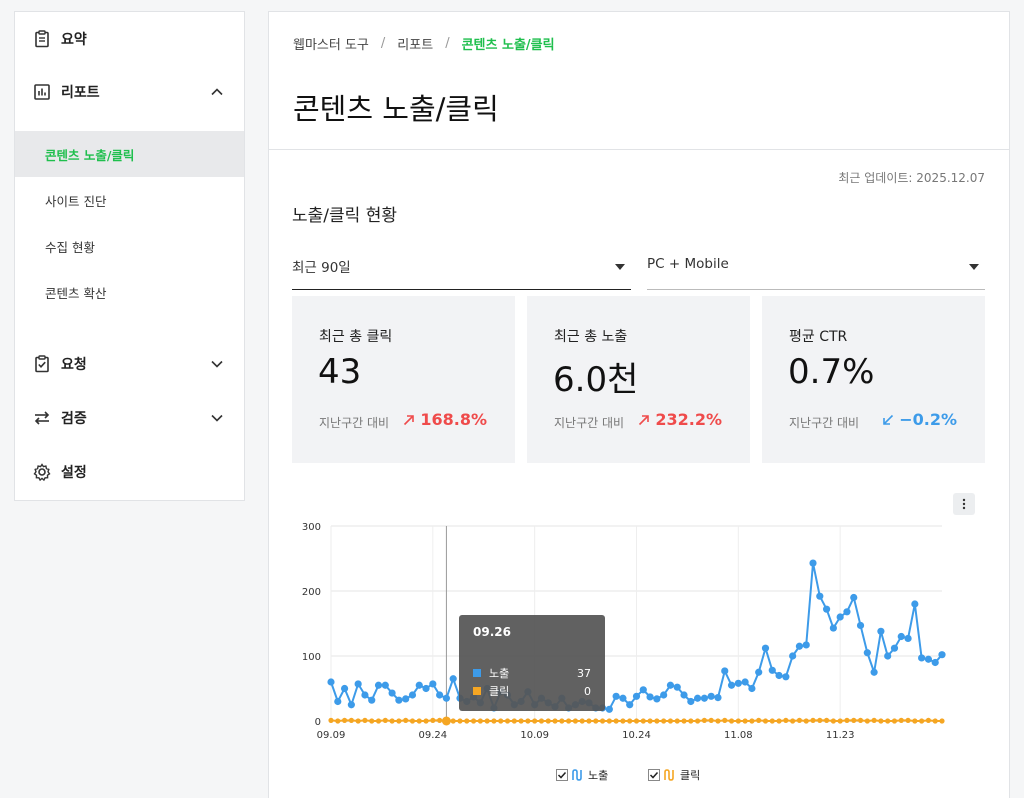  Describe the element at coordinates (403, 379) in the screenshot. I see `kpi-card-clicks: 최근 총 클릭 43 지난구간 대비 168.8%` at that location.